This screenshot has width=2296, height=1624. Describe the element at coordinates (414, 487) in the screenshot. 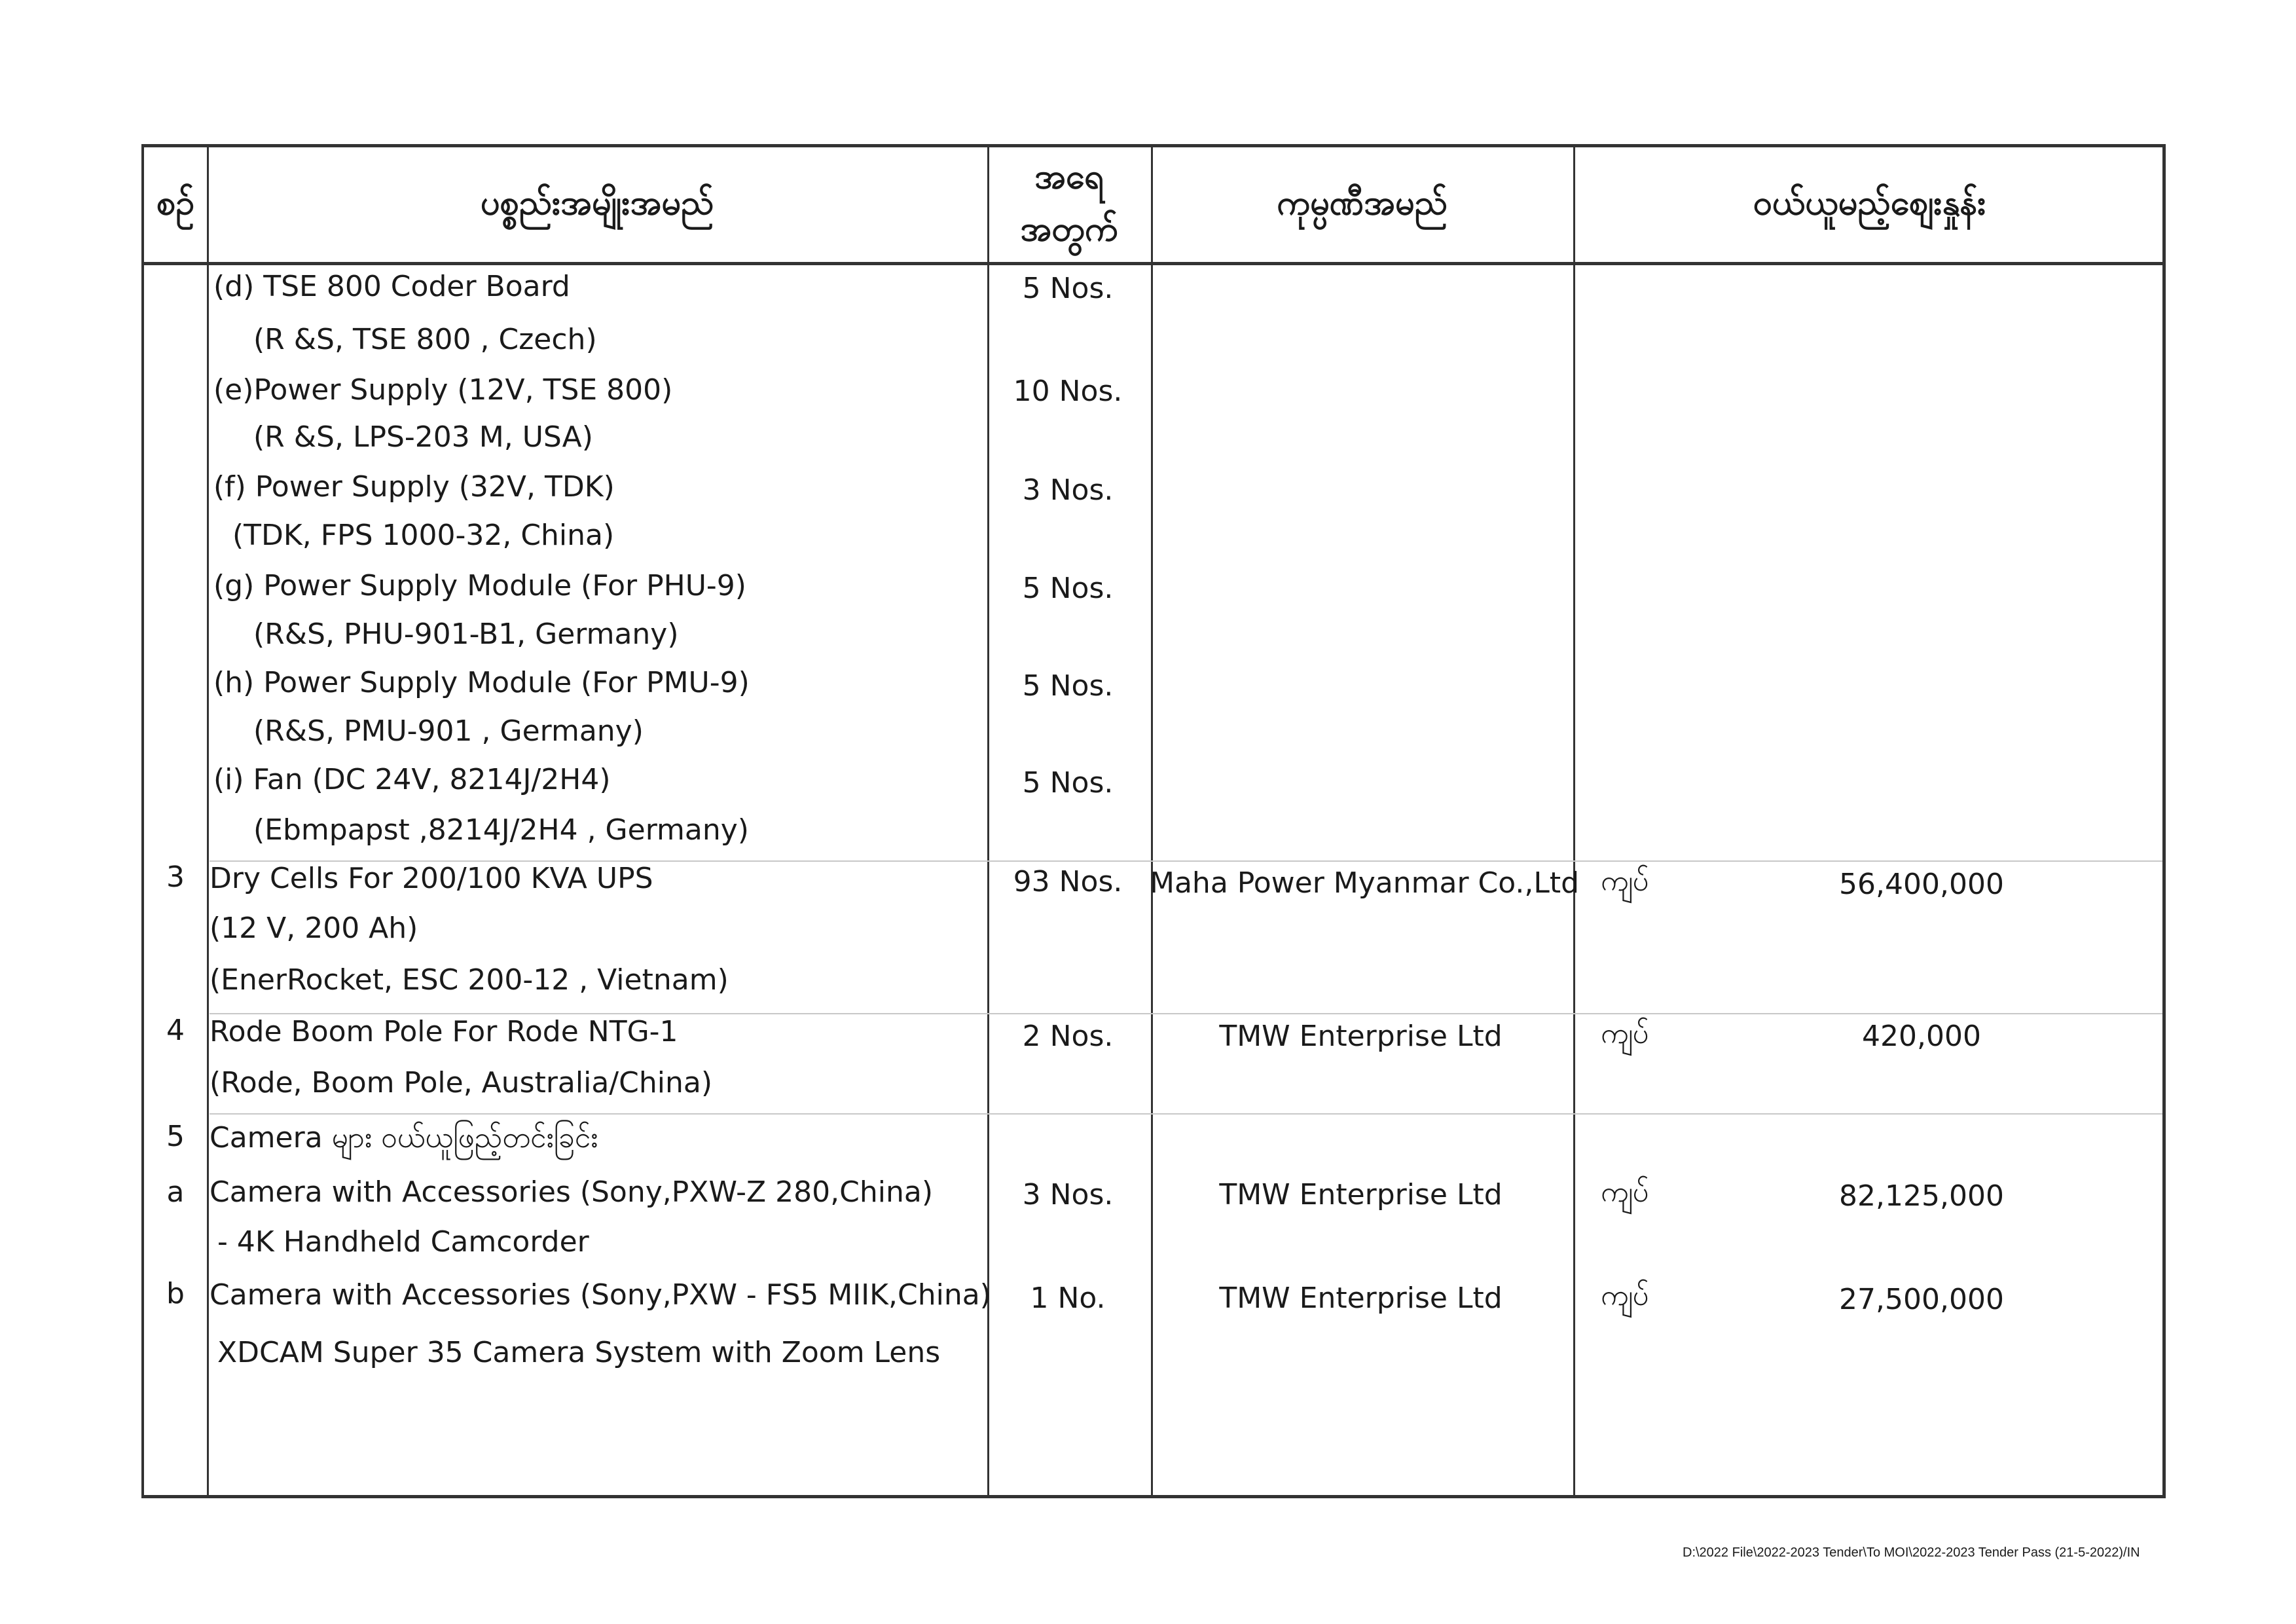

I see `item-line: (f) Power Supply (32V, TDK)` at that location.